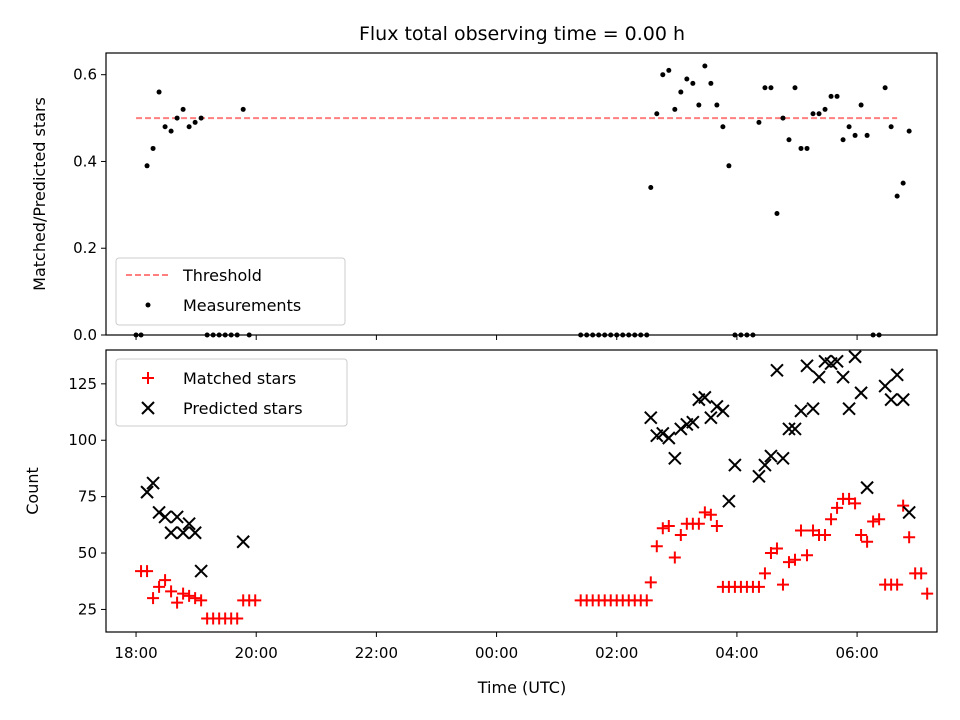 Image resolution: width=960 pixels, height=720 pixels. Describe the element at coordinates (85, 335) in the screenshot. I see `top-y-tick-label: 0.0` at that location.